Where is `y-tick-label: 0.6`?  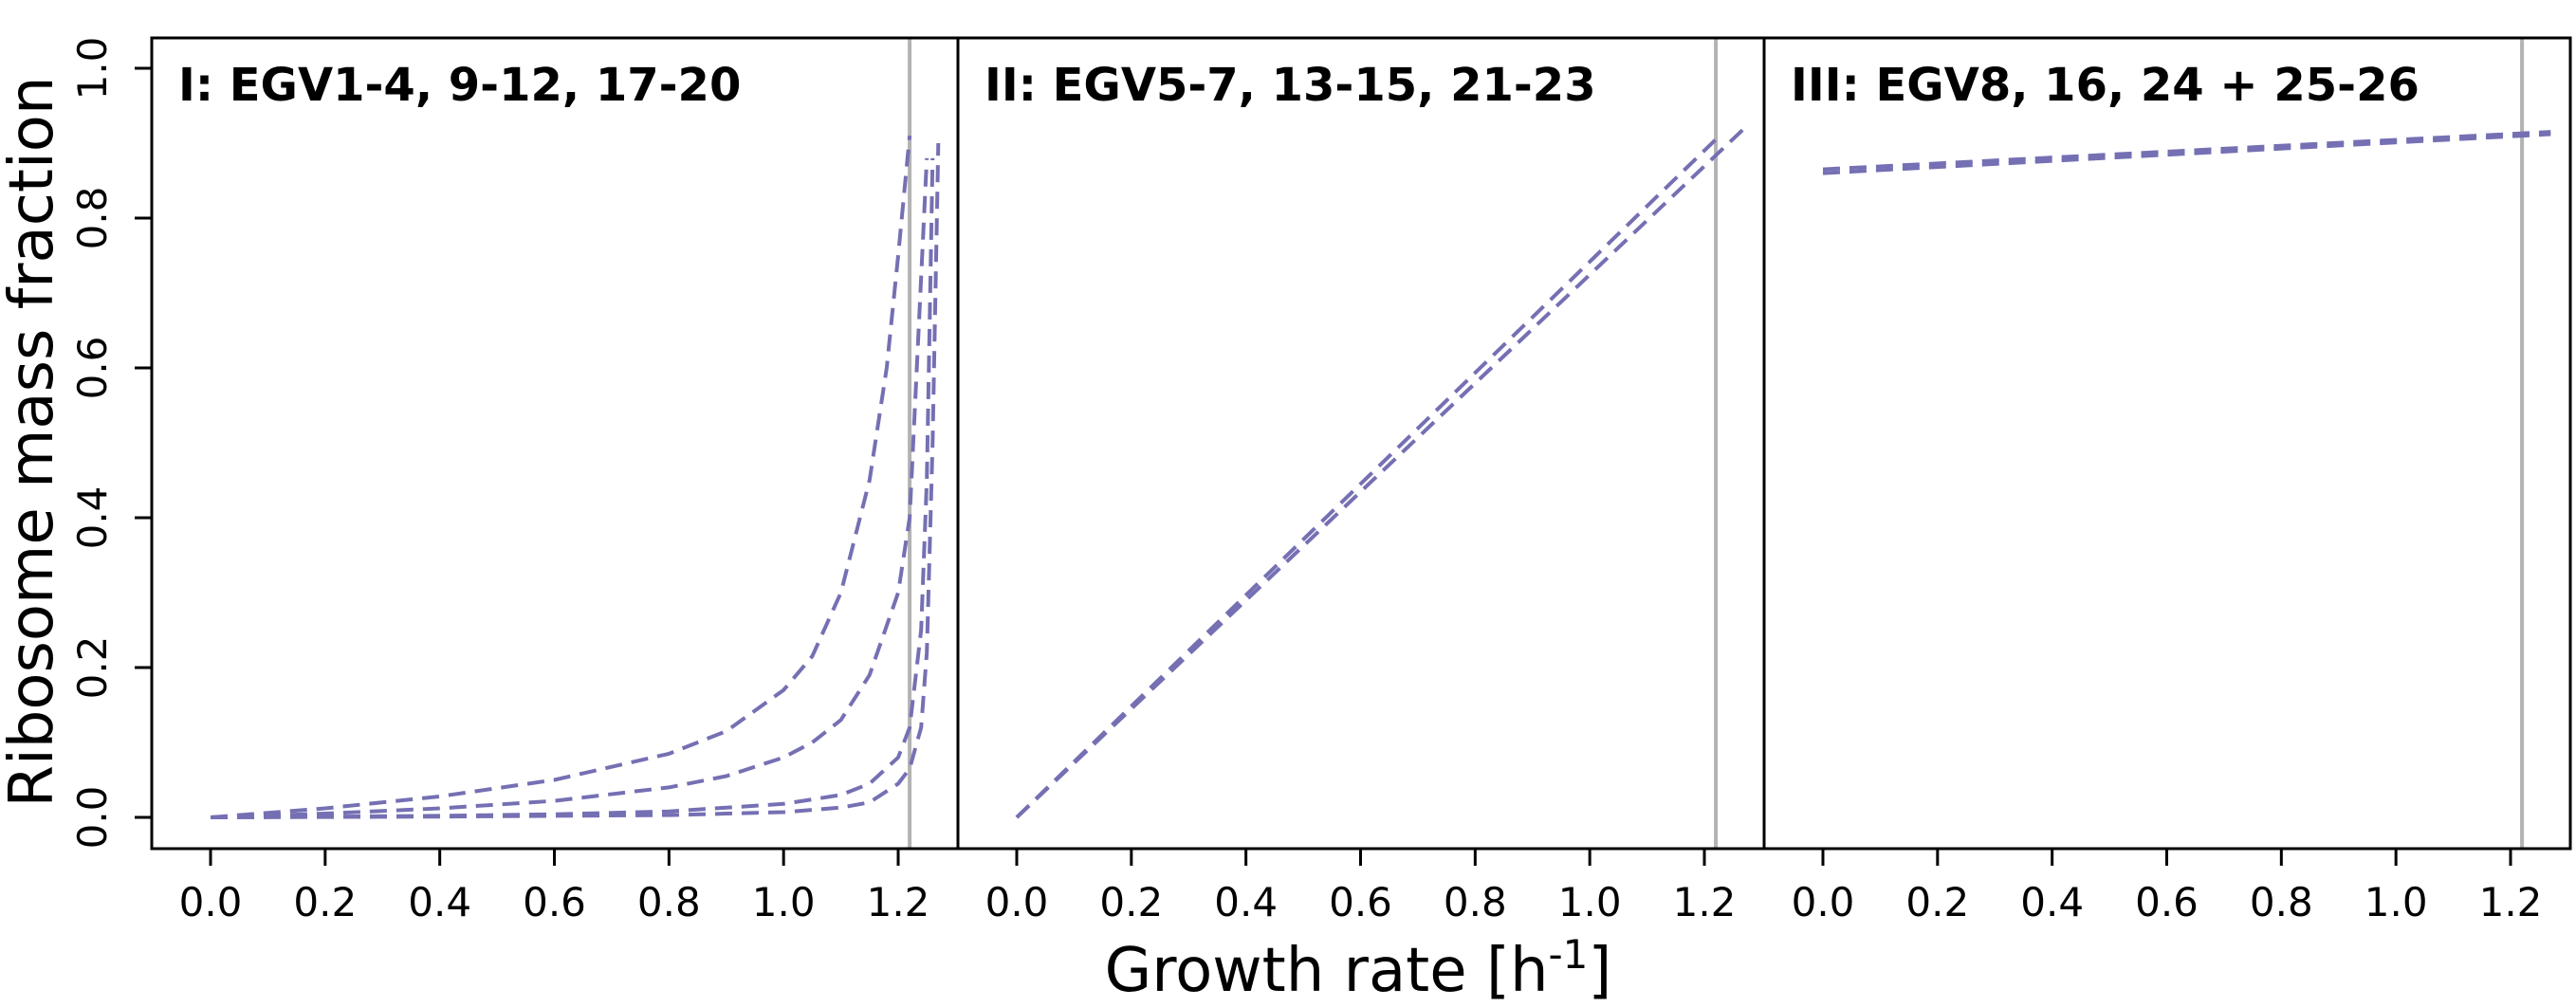
y-tick-label: 0.6 is located at coordinates (92, 368).